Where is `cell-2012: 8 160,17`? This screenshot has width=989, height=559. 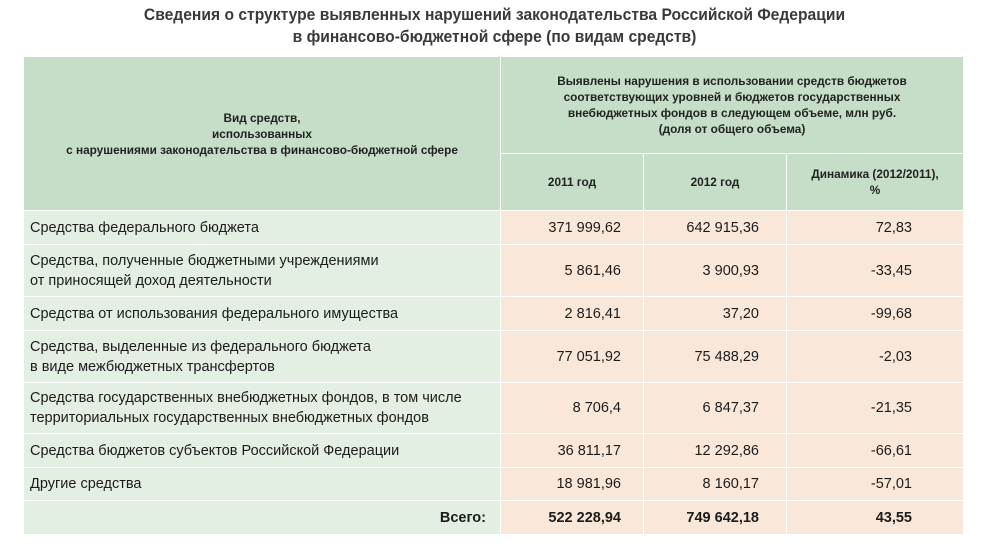 cell-2012: 8 160,17 is located at coordinates (715, 484).